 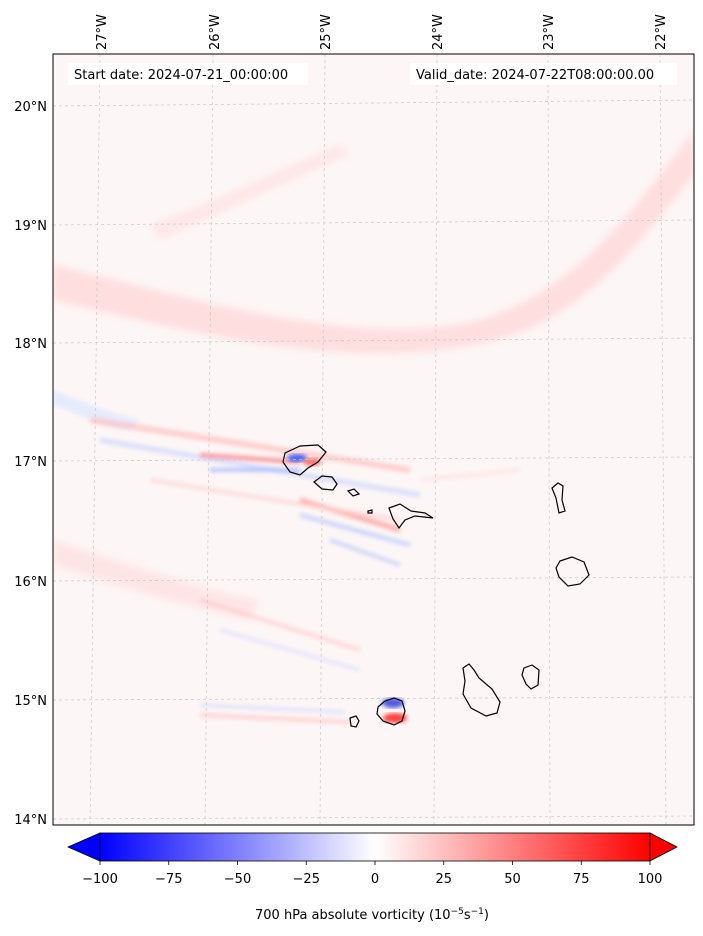 What do you see at coordinates (354, 721) in the screenshot?
I see `island-brava` at bounding box center [354, 721].